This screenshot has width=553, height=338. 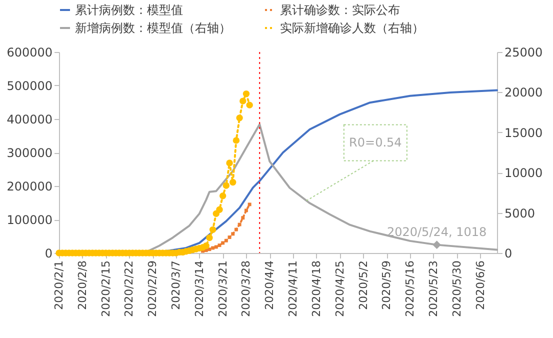 I want to click on y2-tick-label: 0, so click(x=508, y=253).